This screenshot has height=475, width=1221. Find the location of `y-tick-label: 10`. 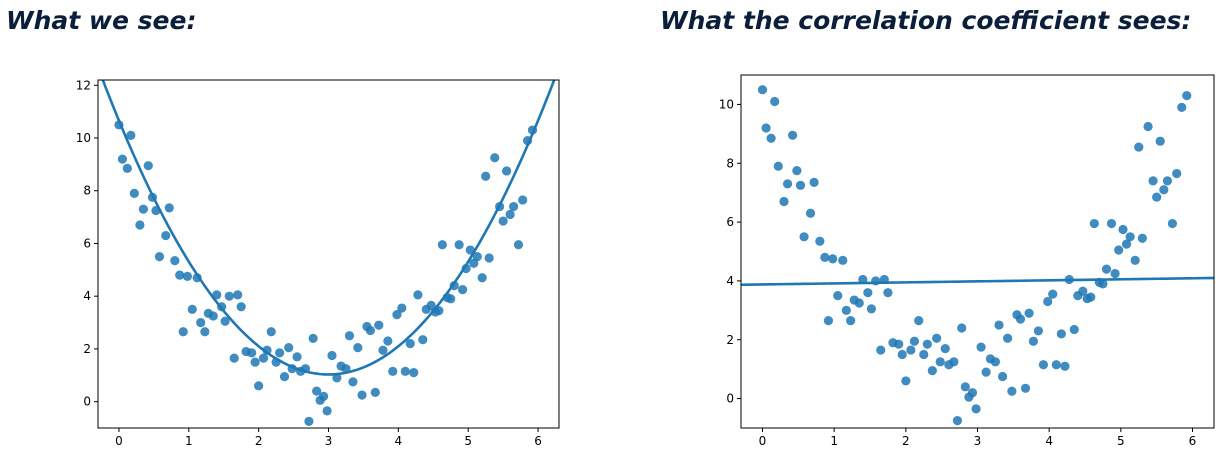

y-tick-label: 10 is located at coordinates (83, 138).